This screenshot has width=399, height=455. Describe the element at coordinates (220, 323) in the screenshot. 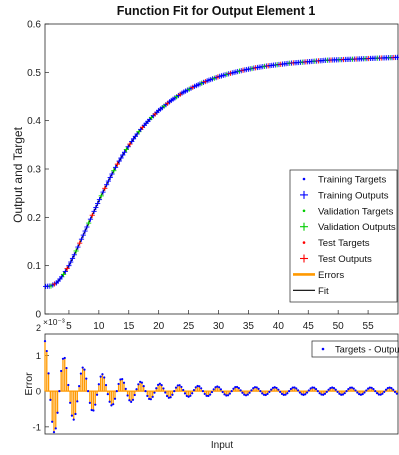

I see `top-x-ticks: 5 10 15 20 25 30 35 40 45 50 55` at that location.